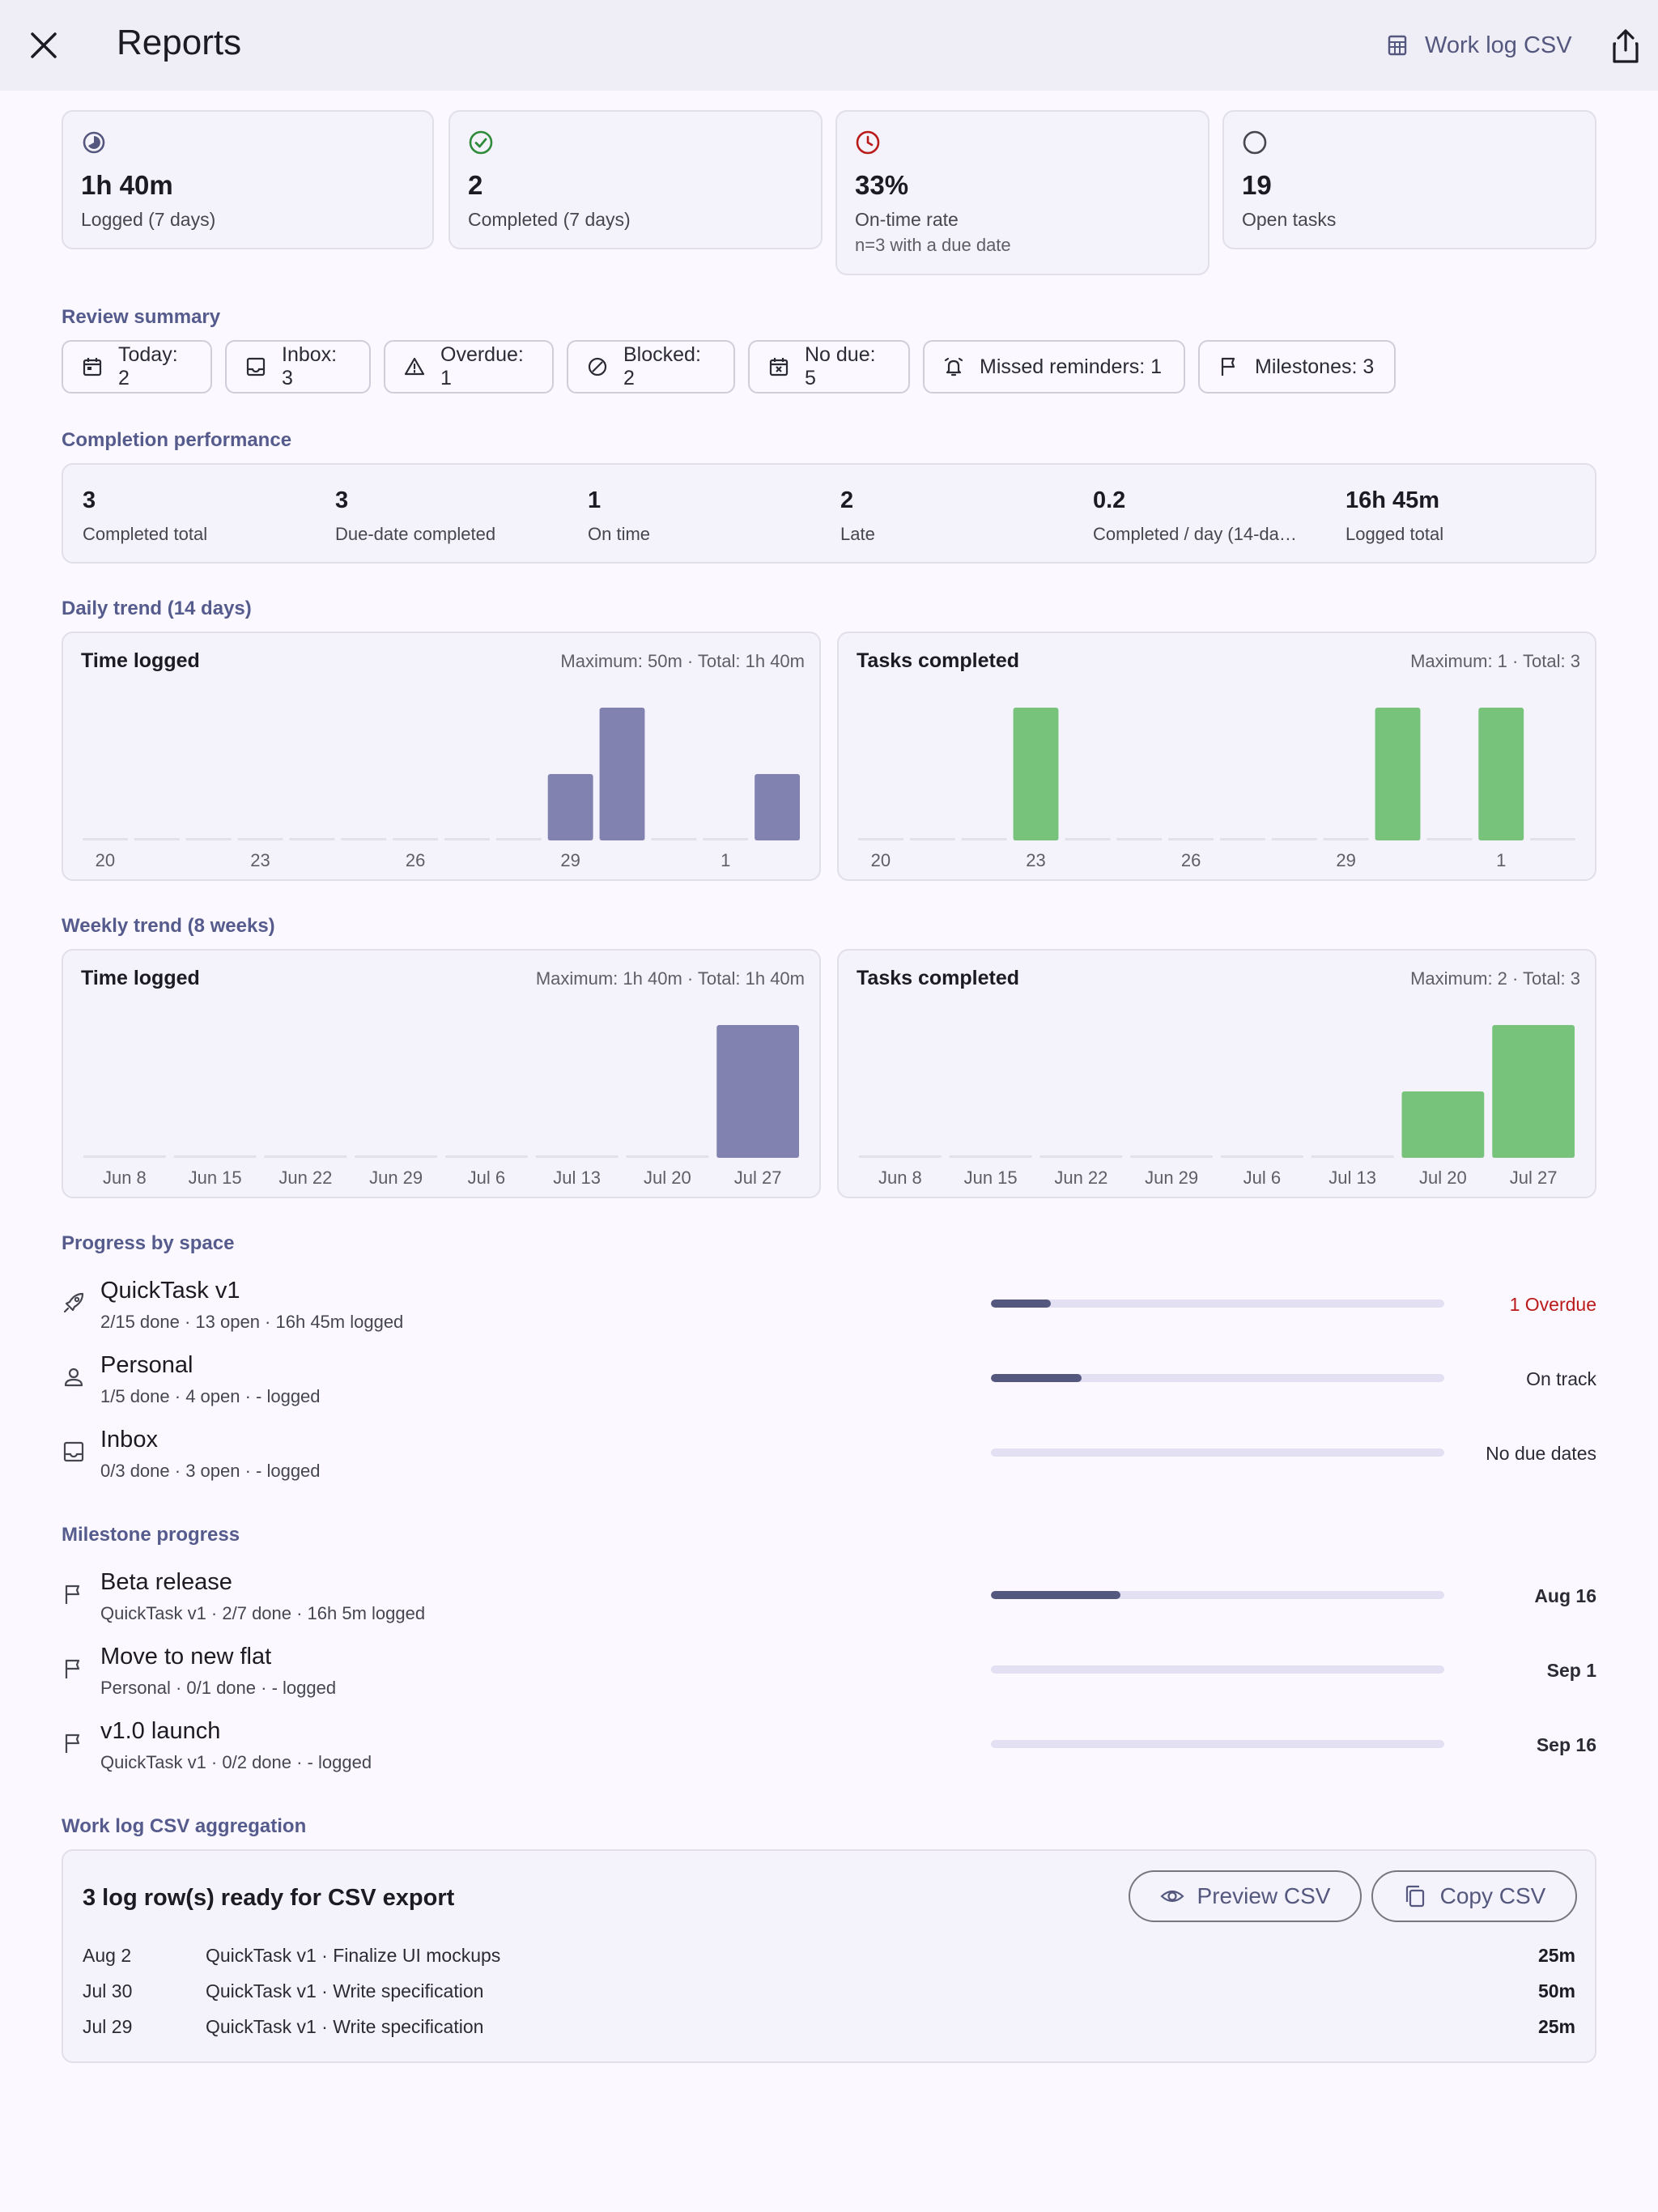  What do you see at coordinates (415, 516) in the screenshot?
I see `perf-due-date-completed: 3 Due-date completed` at bounding box center [415, 516].